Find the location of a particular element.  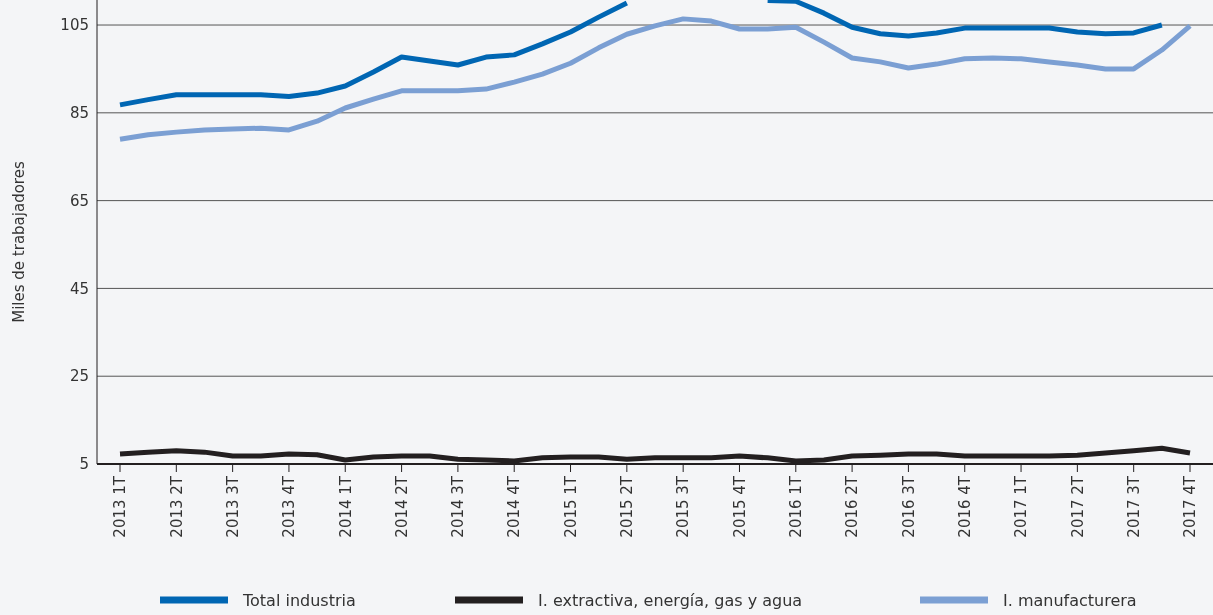

y-tick-label: 105 is located at coordinates (74, 25).